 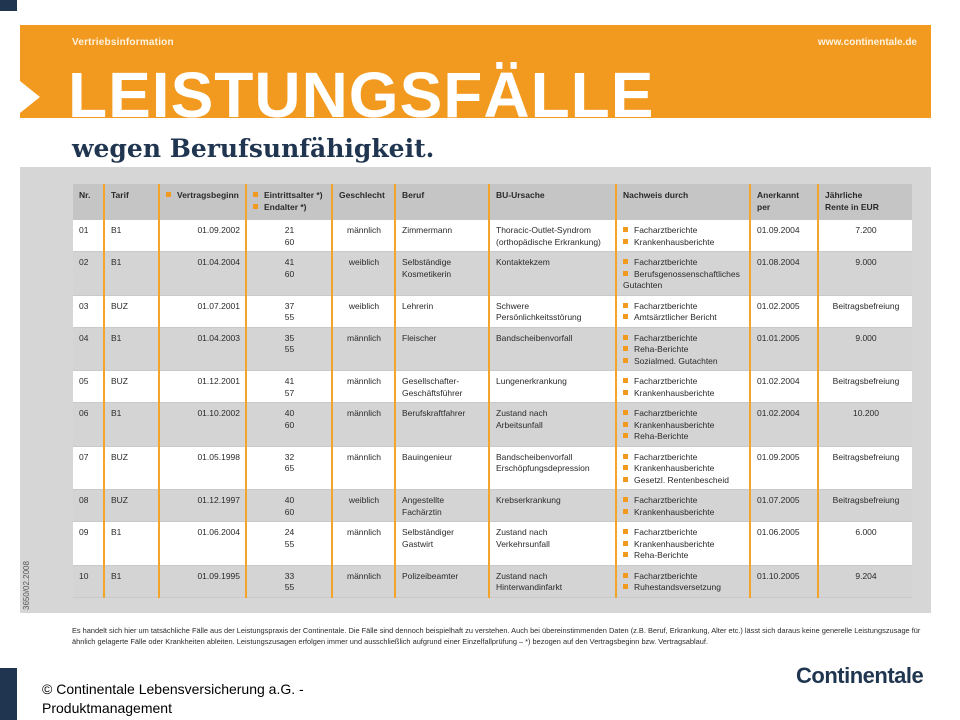 What do you see at coordinates (288, 468) in the screenshot?
I see `cell-alter: 32 65` at bounding box center [288, 468].